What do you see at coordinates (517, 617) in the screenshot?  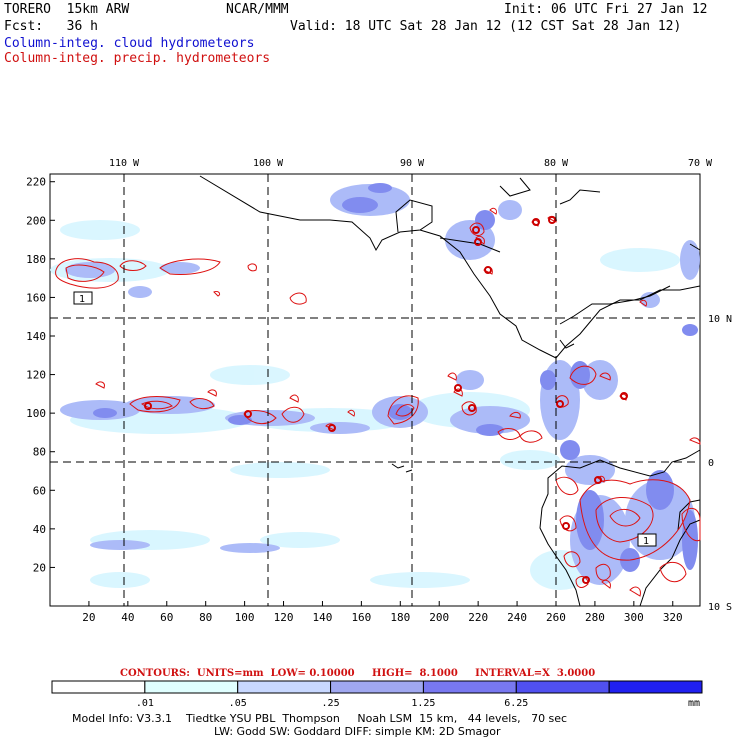 I see `x-tick-label: 240` at bounding box center [517, 617].